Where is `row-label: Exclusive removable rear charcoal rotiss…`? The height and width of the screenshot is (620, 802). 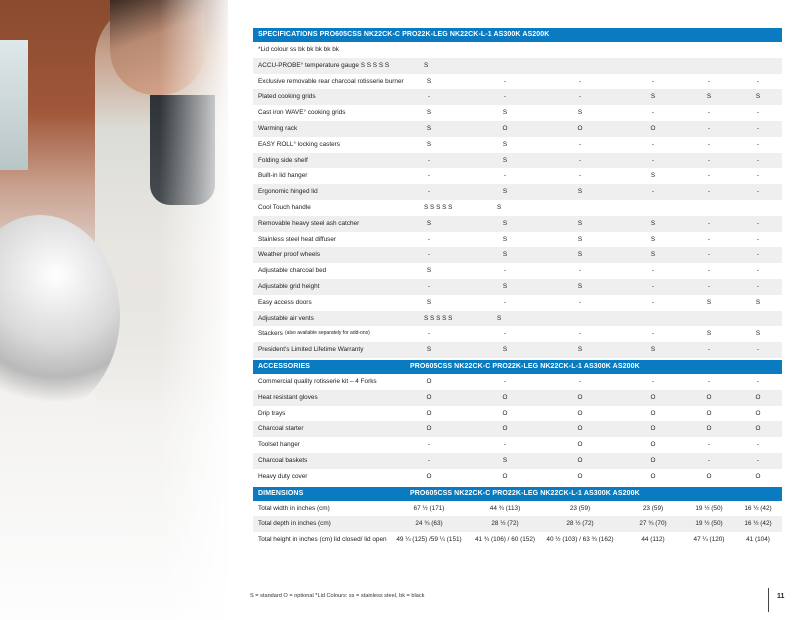 row-label: Exclusive removable rear charcoal rotiss… is located at coordinates (331, 81).